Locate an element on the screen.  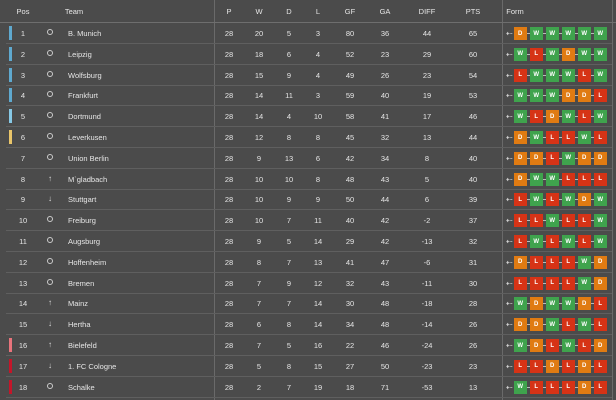
team-name: Wolfsburg is located at coordinates (85, 75).